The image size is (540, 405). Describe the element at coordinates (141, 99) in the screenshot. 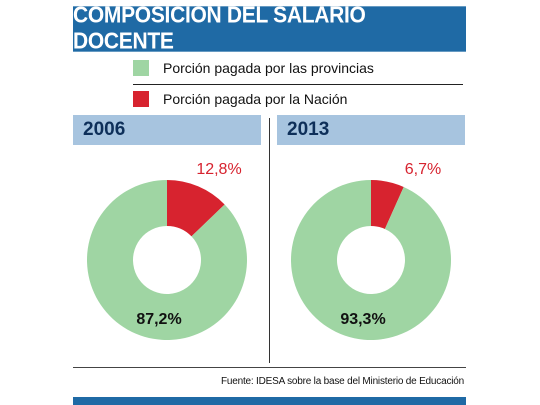

I see `legend-swatch-nation` at that location.